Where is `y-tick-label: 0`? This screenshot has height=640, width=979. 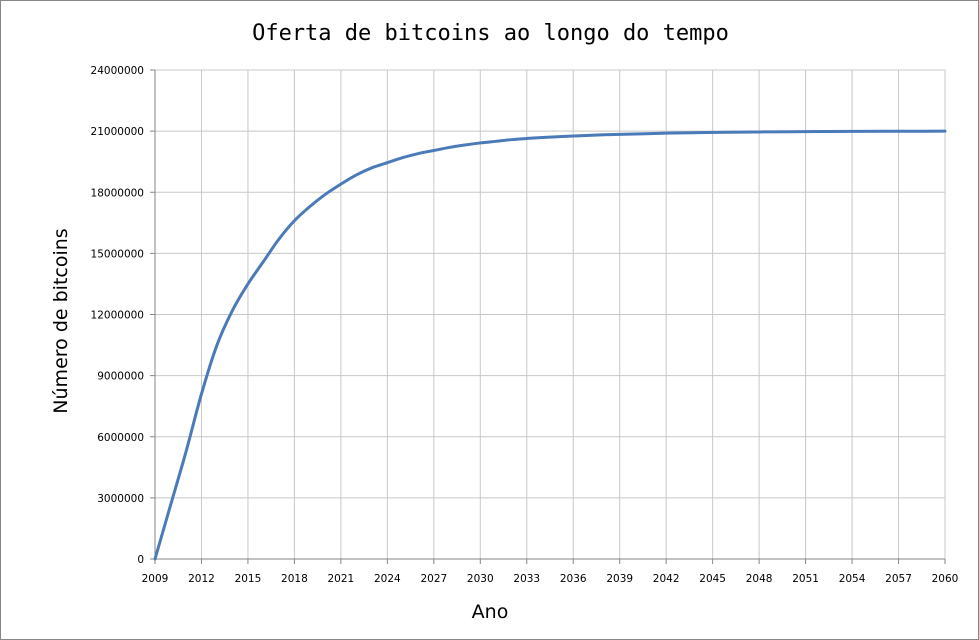
y-tick-label: 0 is located at coordinates (140, 560).